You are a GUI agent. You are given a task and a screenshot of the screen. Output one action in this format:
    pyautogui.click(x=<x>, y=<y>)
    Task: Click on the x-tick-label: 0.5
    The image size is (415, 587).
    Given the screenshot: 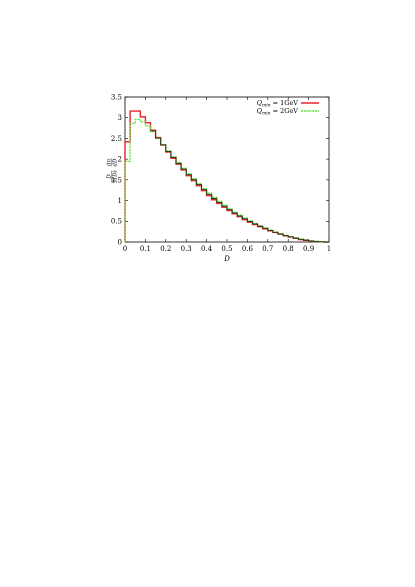 What is the action you would take?
    pyautogui.click(x=226, y=249)
    